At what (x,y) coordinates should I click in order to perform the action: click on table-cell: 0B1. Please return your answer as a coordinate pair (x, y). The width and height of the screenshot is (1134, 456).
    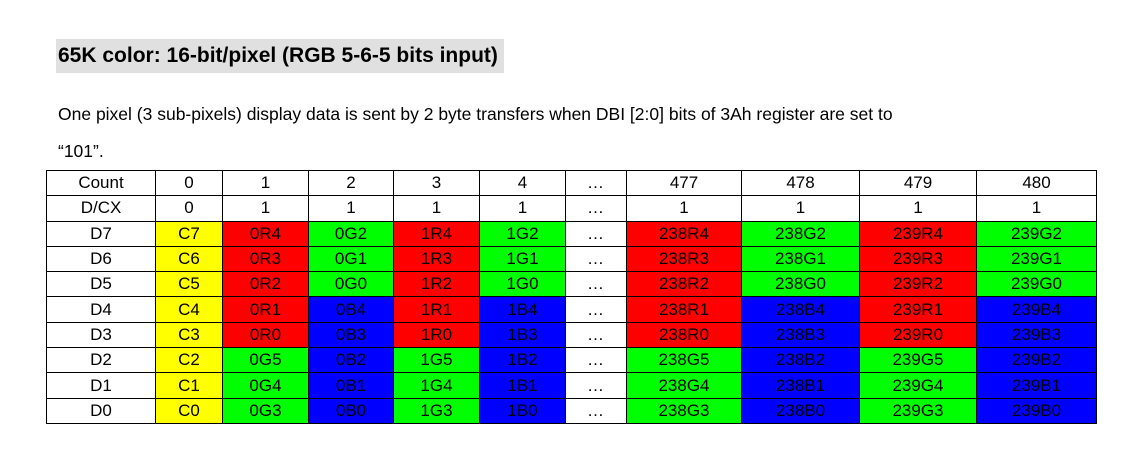
    Looking at the image, I should click on (351, 385).